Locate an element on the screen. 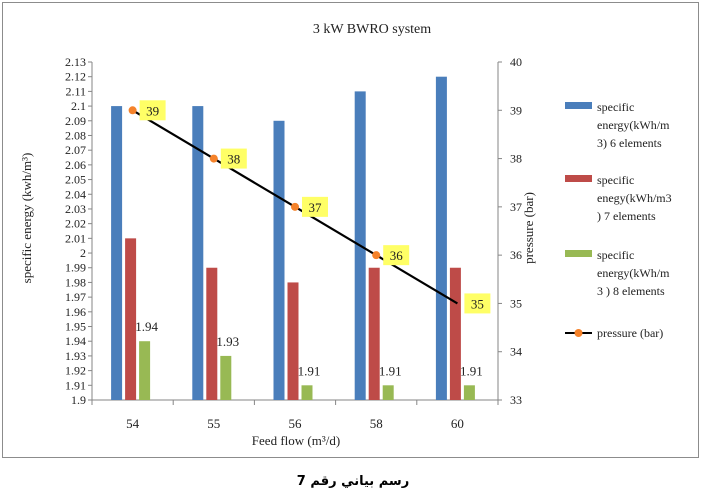  y-tick-label: 1.91 is located at coordinates (75, 385).